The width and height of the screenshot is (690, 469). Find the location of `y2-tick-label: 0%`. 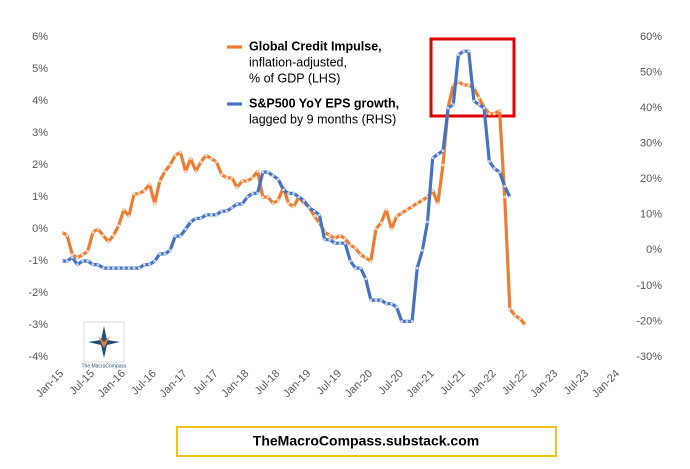

y2-tick-label: 0% is located at coordinates (654, 250).